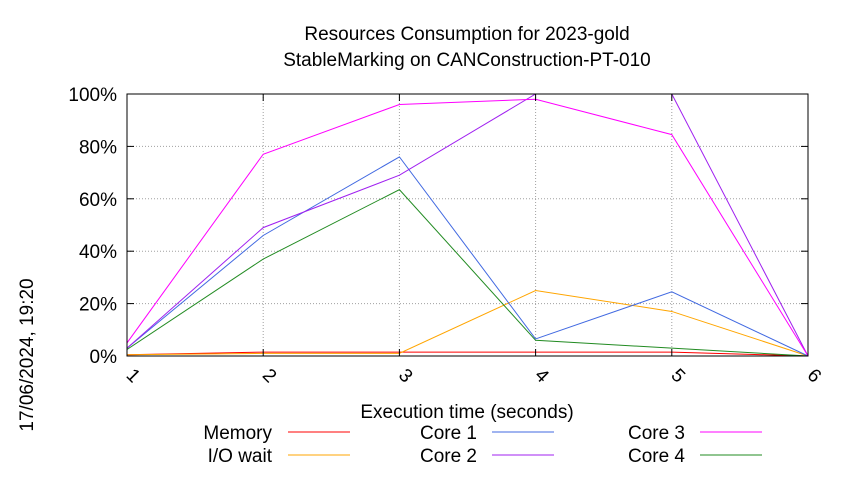 Image resolution: width=850 pixels, height=480 pixels. Describe the element at coordinates (269, 376) in the screenshot. I see `x-tick-label: 2` at that location.